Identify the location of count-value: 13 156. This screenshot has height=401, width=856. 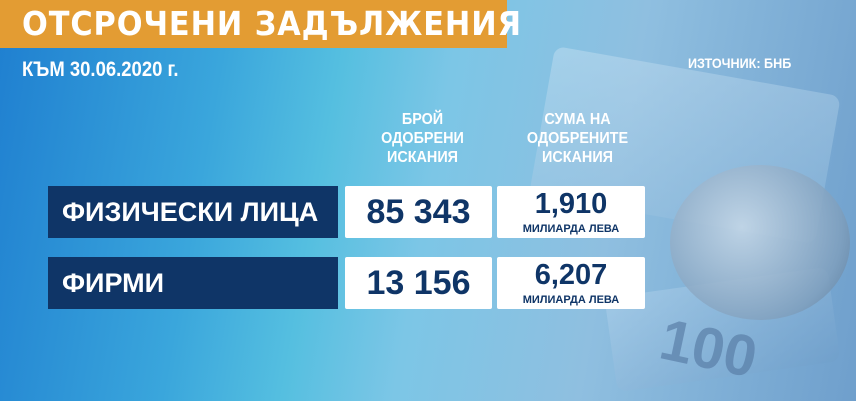
(418, 283).